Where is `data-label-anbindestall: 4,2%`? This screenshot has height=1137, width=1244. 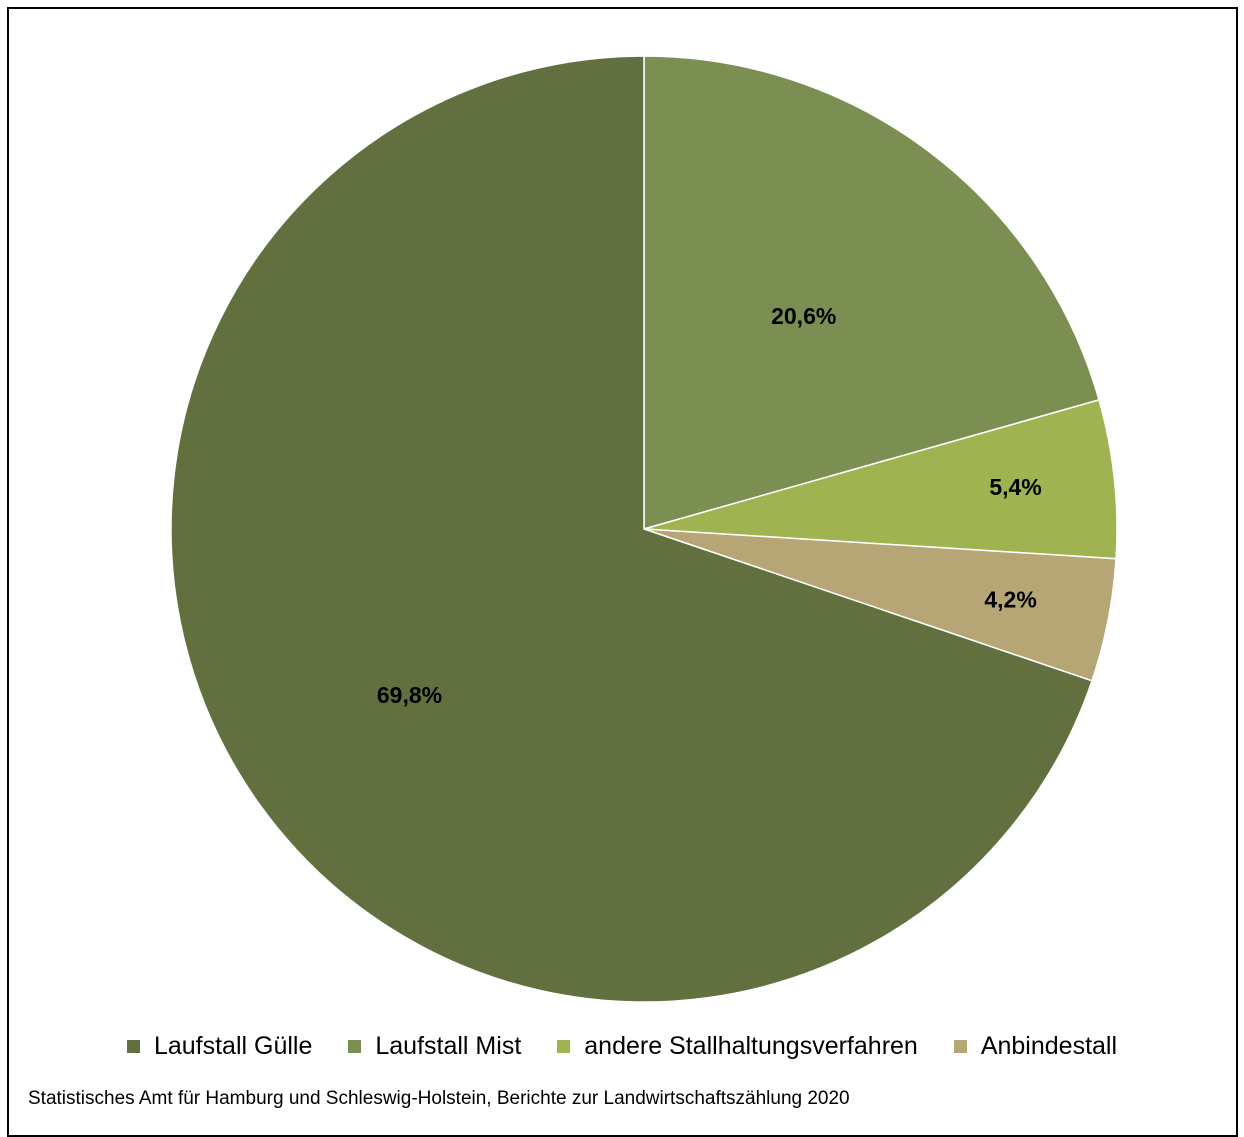
data-label-anbindestall: 4,2% is located at coordinates (1010, 599).